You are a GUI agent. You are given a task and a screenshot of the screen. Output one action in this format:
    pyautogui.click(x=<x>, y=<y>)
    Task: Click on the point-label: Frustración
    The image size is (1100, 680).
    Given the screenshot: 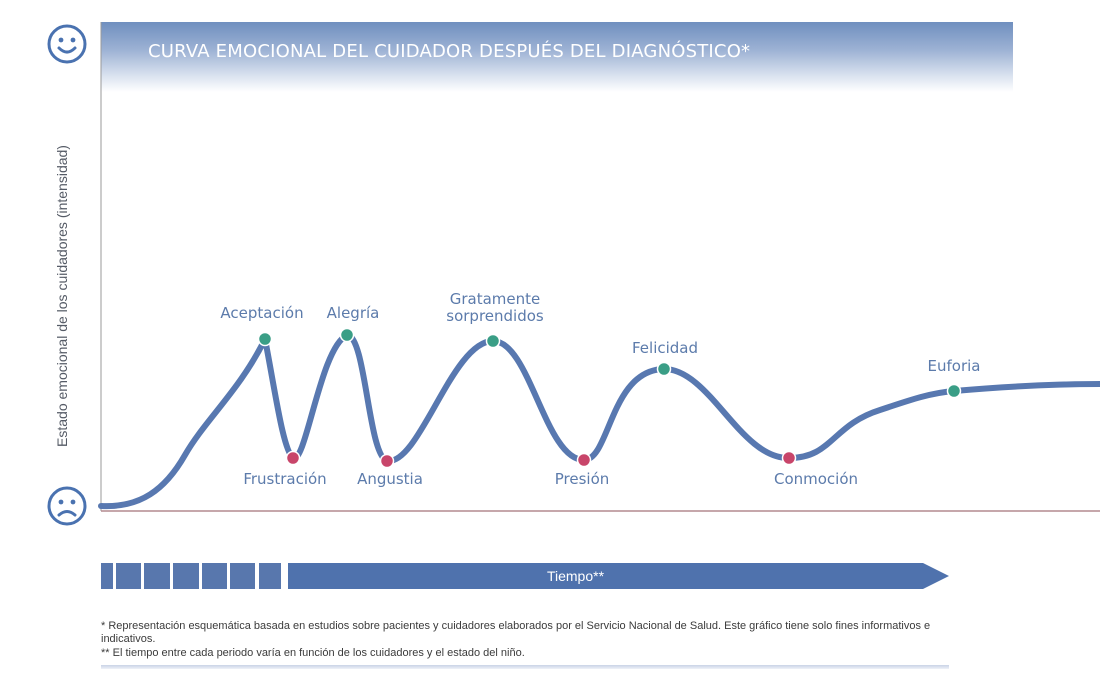 What is the action you would take?
    pyautogui.click(x=284, y=479)
    